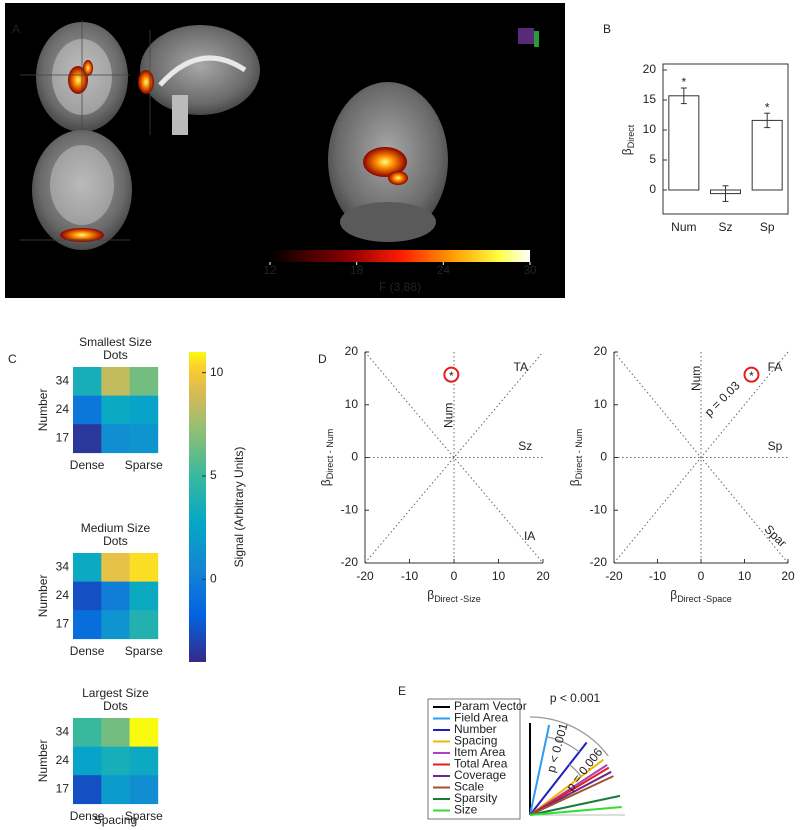 This screenshot has height=830, width=800. What do you see at coordinates (213, 475) in the screenshot?
I see `colorbar-tick-label: 5` at bounding box center [213, 475].